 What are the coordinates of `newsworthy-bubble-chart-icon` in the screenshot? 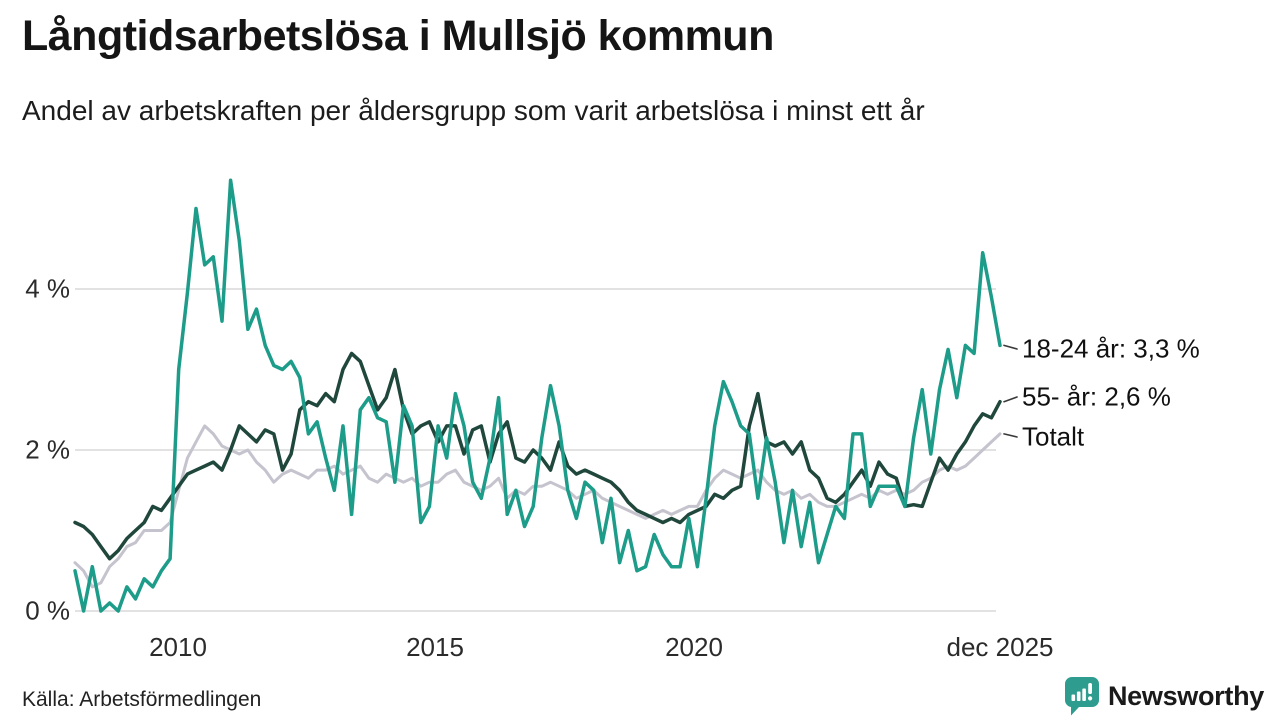 It's located at (1081, 696).